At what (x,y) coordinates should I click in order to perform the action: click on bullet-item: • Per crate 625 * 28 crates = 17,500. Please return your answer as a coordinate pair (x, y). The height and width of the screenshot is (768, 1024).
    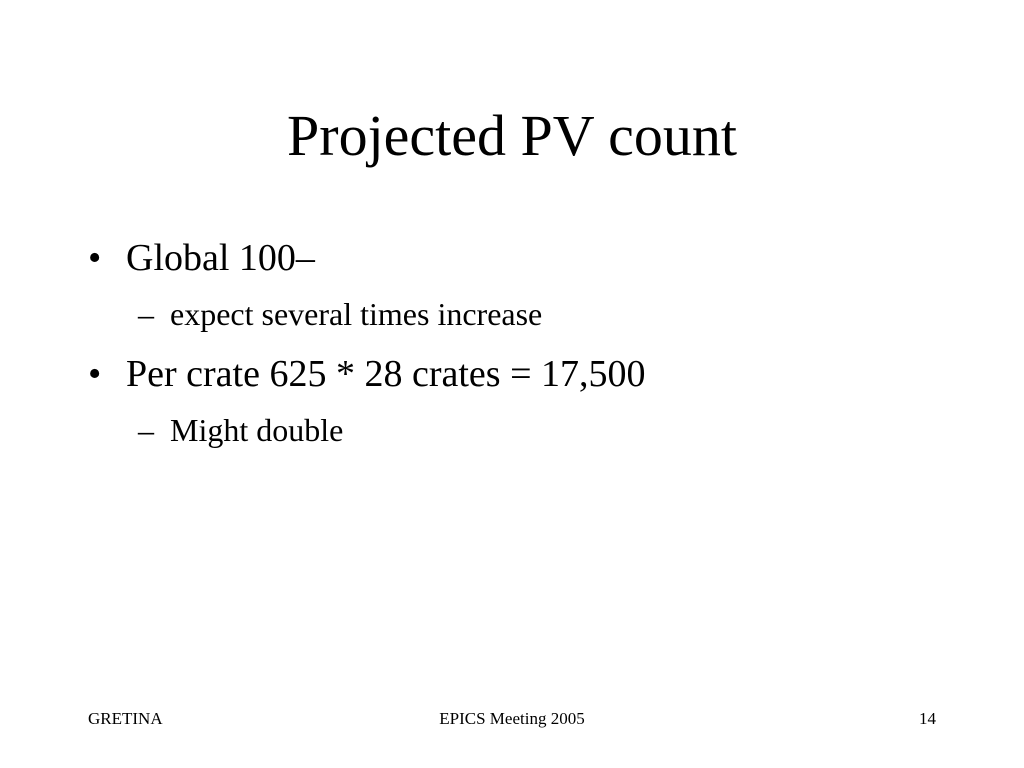
    Looking at the image, I should click on (528, 374).